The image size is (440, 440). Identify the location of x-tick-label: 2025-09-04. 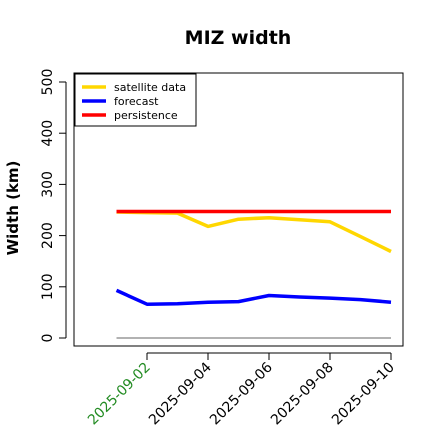
(180, 393).